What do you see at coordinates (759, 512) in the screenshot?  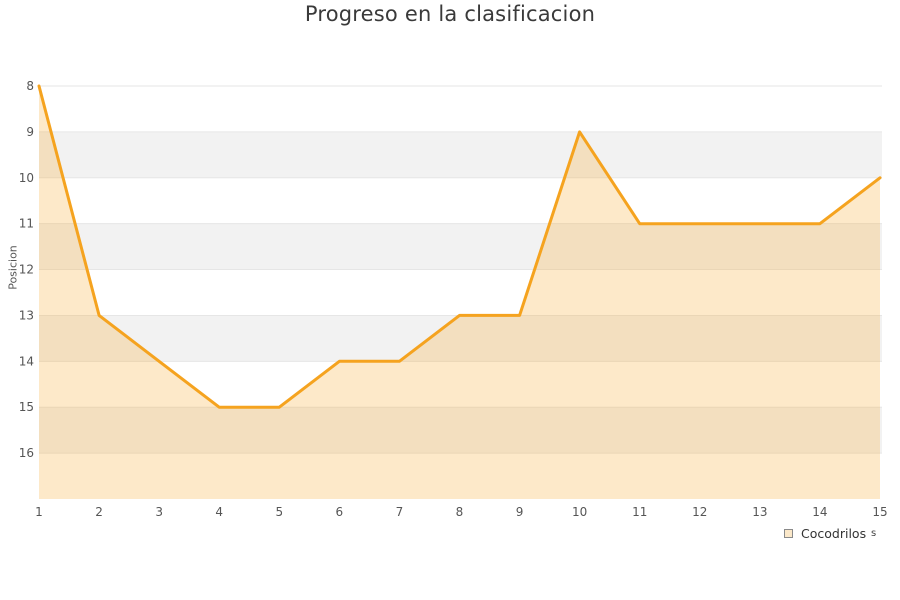 I see `x-tick-label: 13` at bounding box center [759, 512].